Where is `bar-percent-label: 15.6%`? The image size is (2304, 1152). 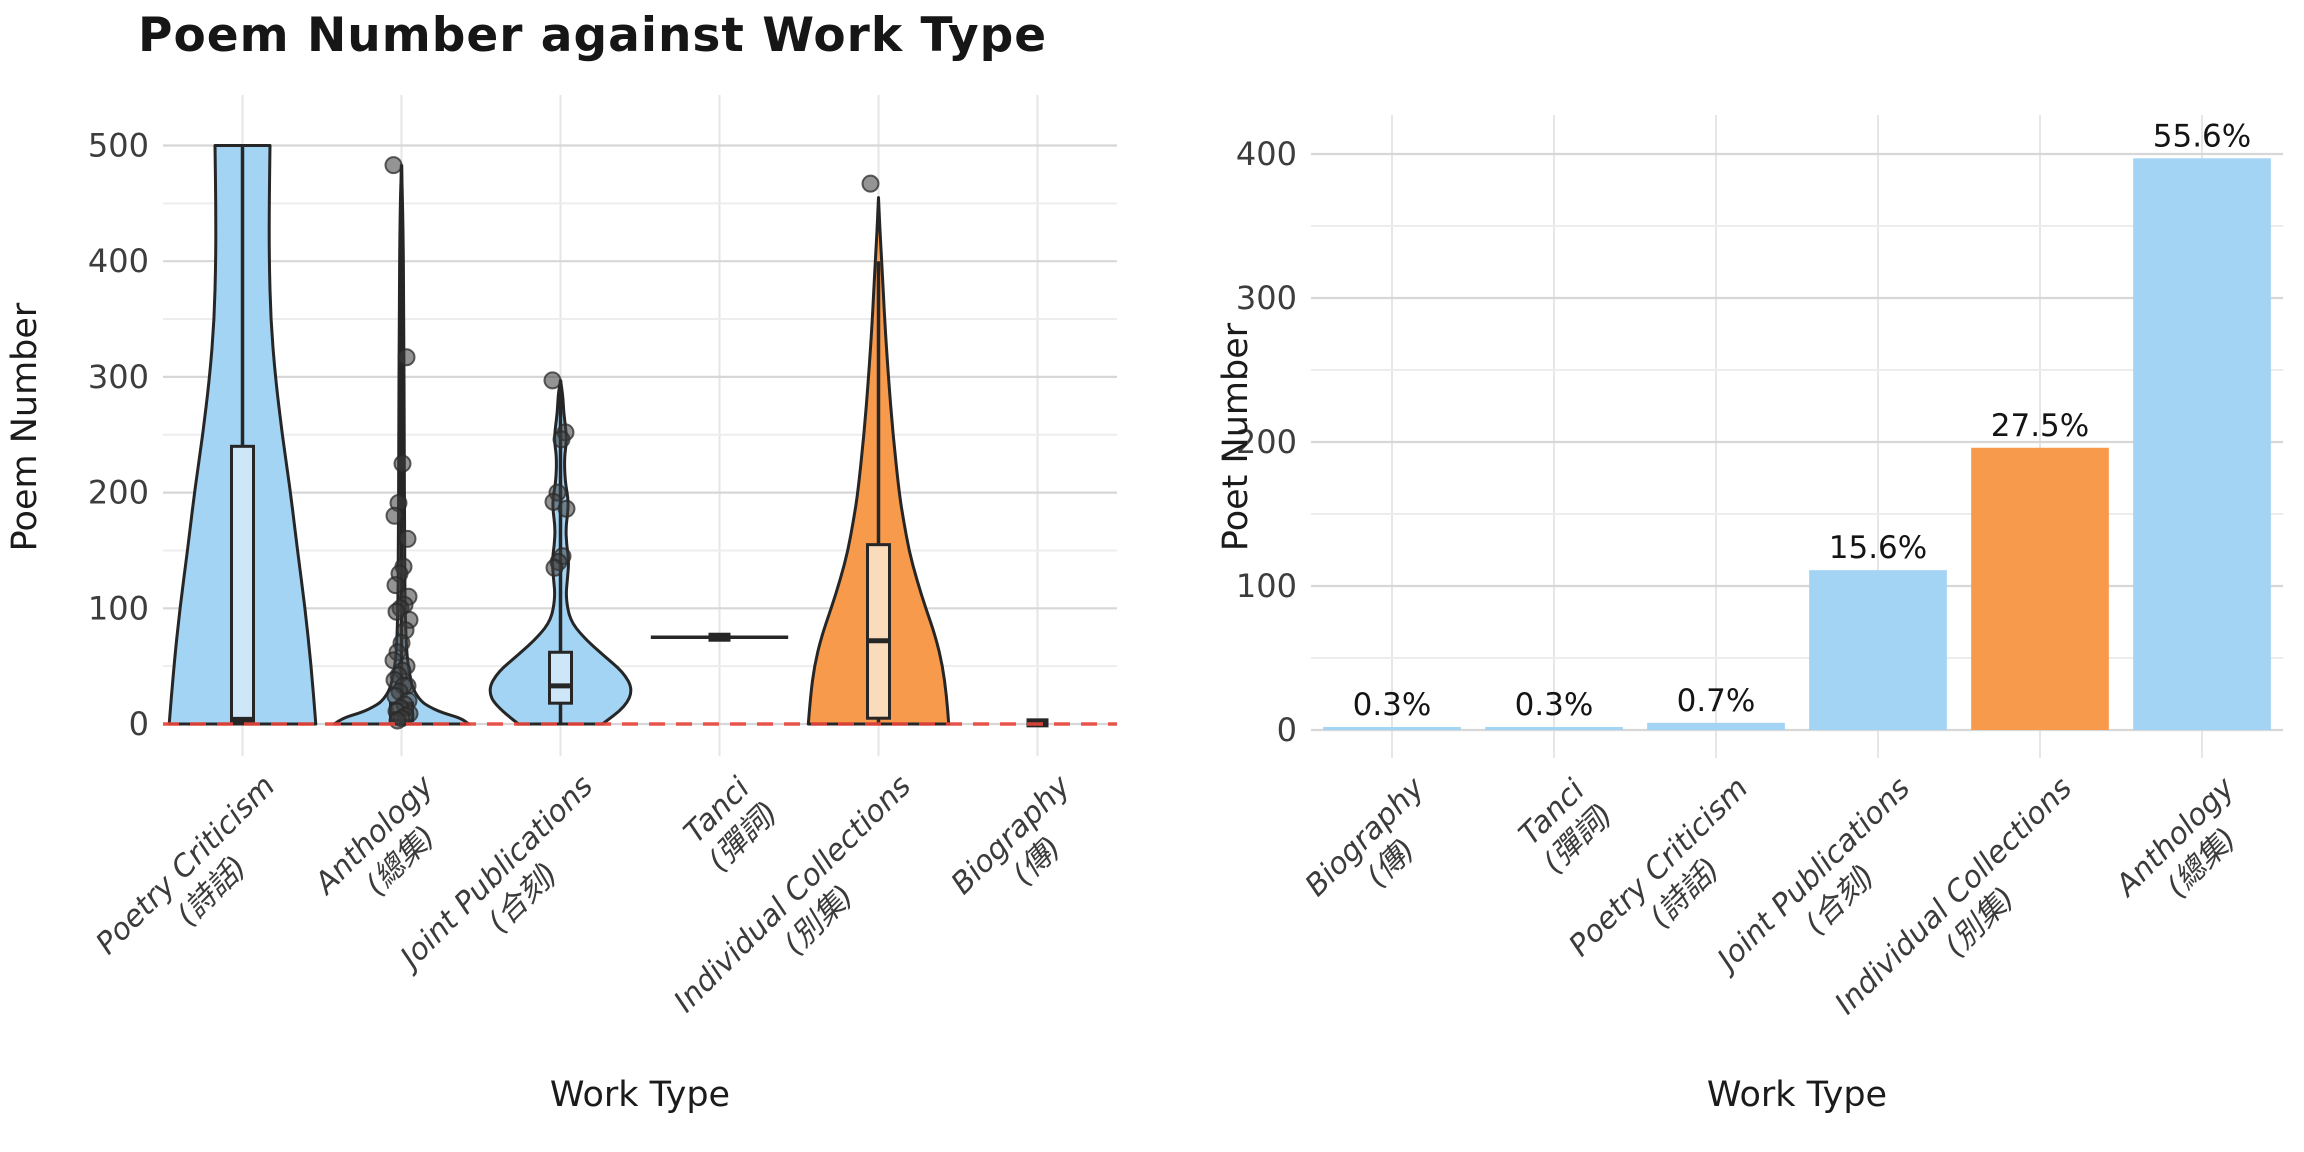
bar-percent-label: 15.6% is located at coordinates (1878, 548).